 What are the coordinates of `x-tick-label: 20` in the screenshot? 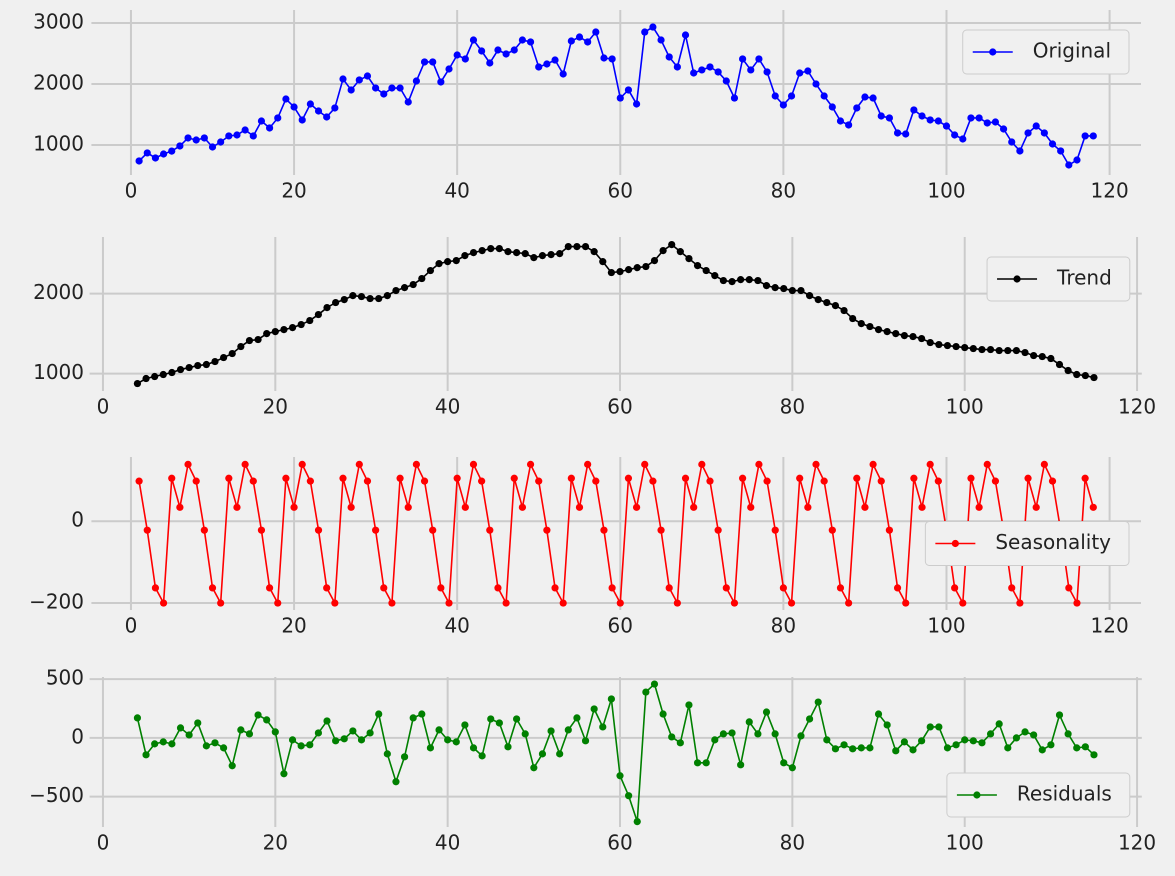 It's located at (293, 191).